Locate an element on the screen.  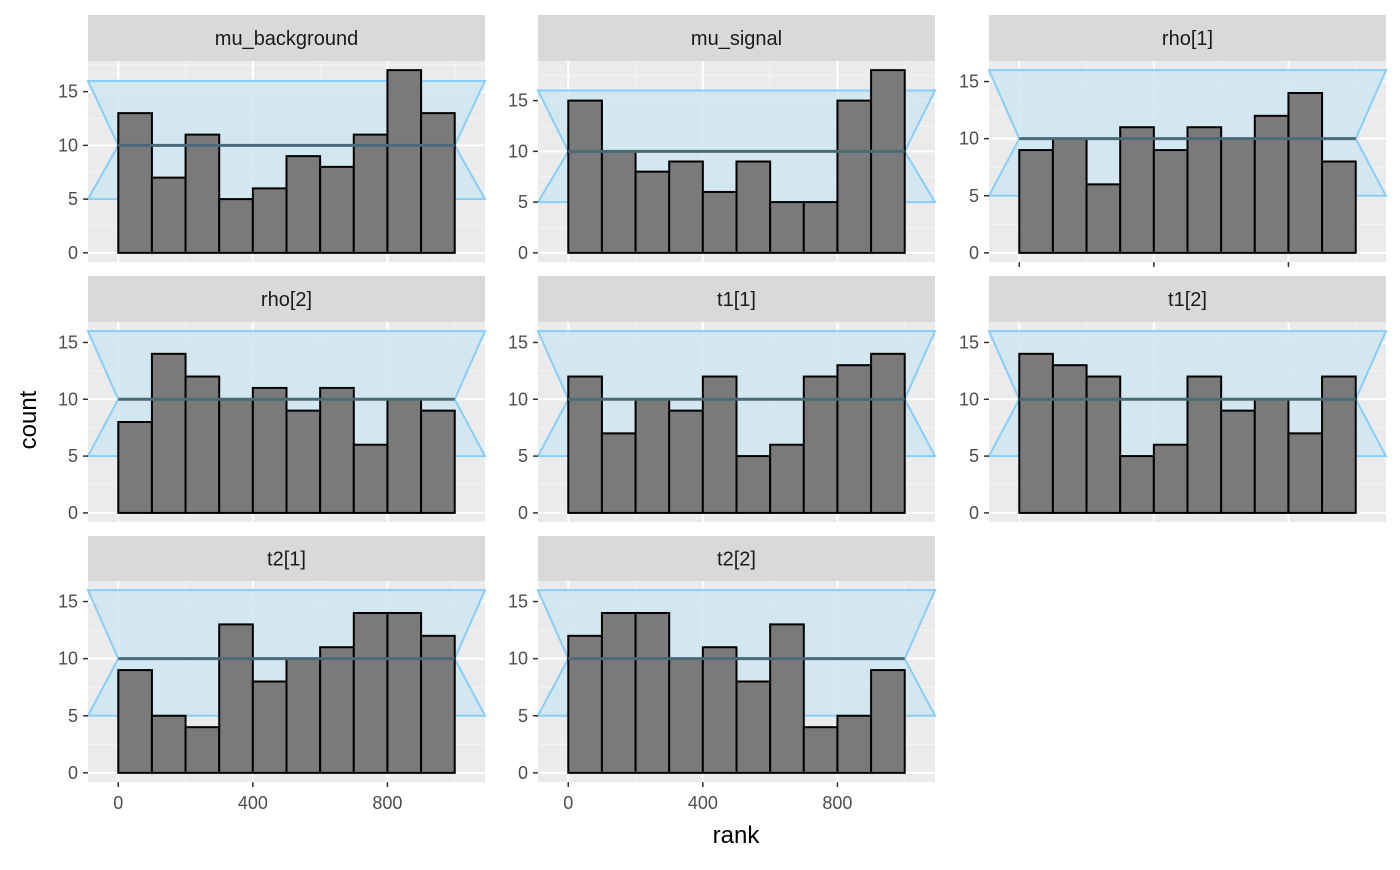
y-axis-title: count is located at coordinates (28, 419).